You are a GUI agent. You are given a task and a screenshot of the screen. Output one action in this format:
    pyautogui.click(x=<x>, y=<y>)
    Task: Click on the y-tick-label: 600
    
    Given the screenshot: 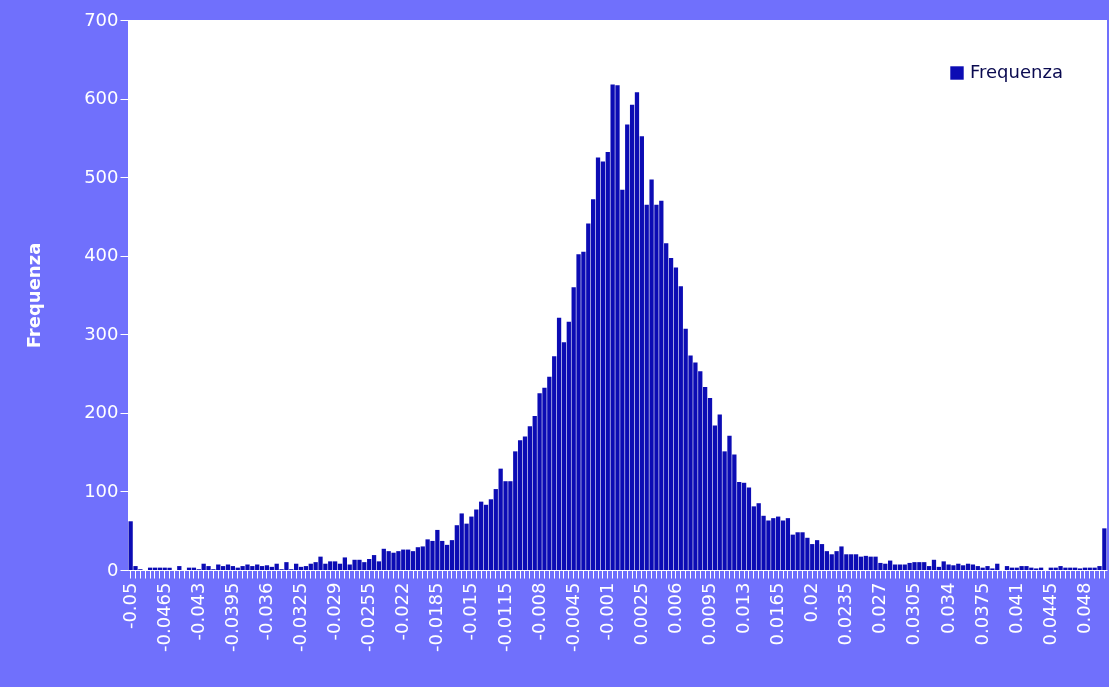 What is the action you would take?
    pyautogui.click(x=101, y=98)
    